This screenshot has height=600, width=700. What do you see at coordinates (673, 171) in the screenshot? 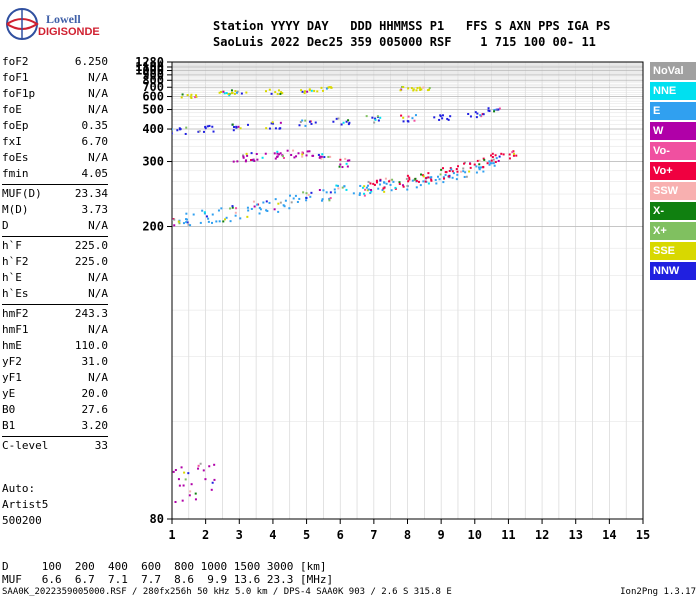
I see `legend-item: Vo+` at bounding box center [673, 171].